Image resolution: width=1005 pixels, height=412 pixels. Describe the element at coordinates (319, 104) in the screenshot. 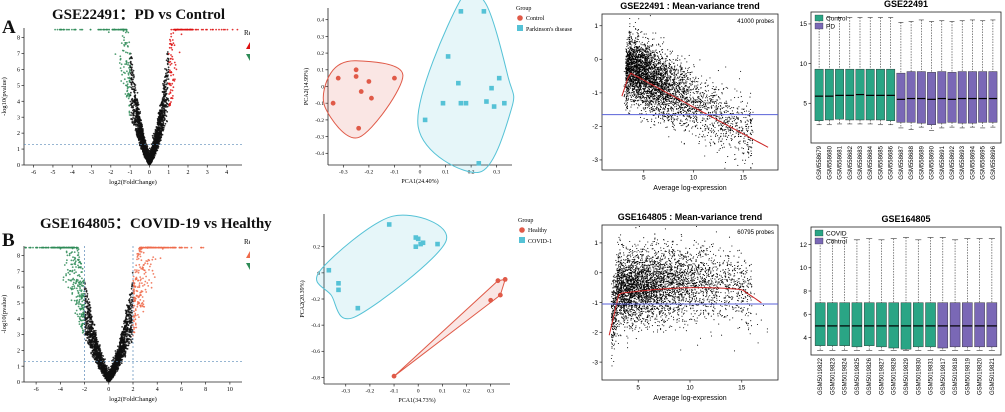

I see `y-tick-label: -0.1` at that location.